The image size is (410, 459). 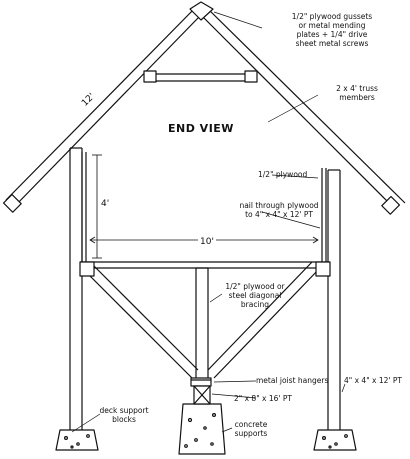 What do you see at coordinates (283, 174) in the screenshot?
I see `plywood-note: 1/2" plywood` at bounding box center [283, 174].